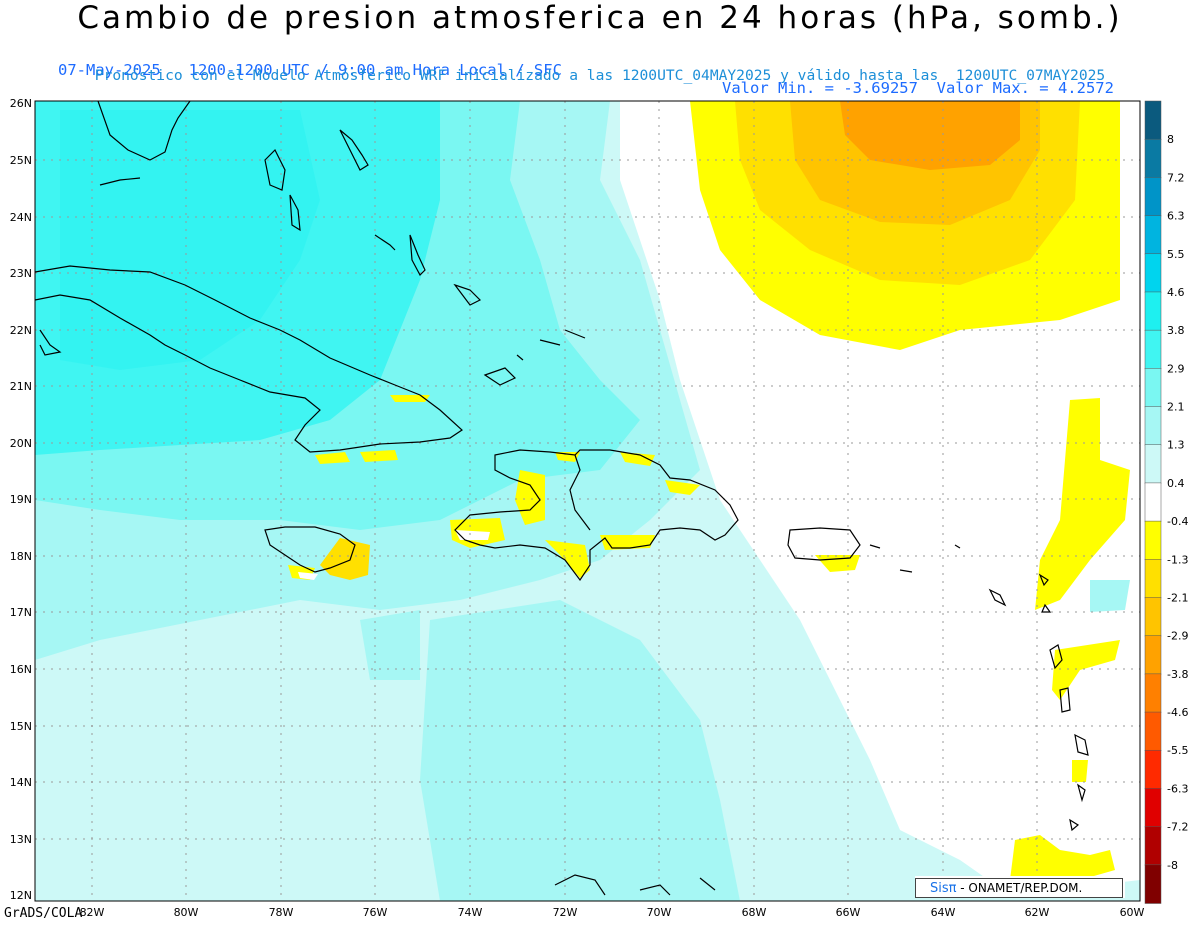 The height and width of the screenshot is (927, 1200). Describe the element at coordinates (848, 912) in the screenshot. I see `lon-label: 66W` at that location.